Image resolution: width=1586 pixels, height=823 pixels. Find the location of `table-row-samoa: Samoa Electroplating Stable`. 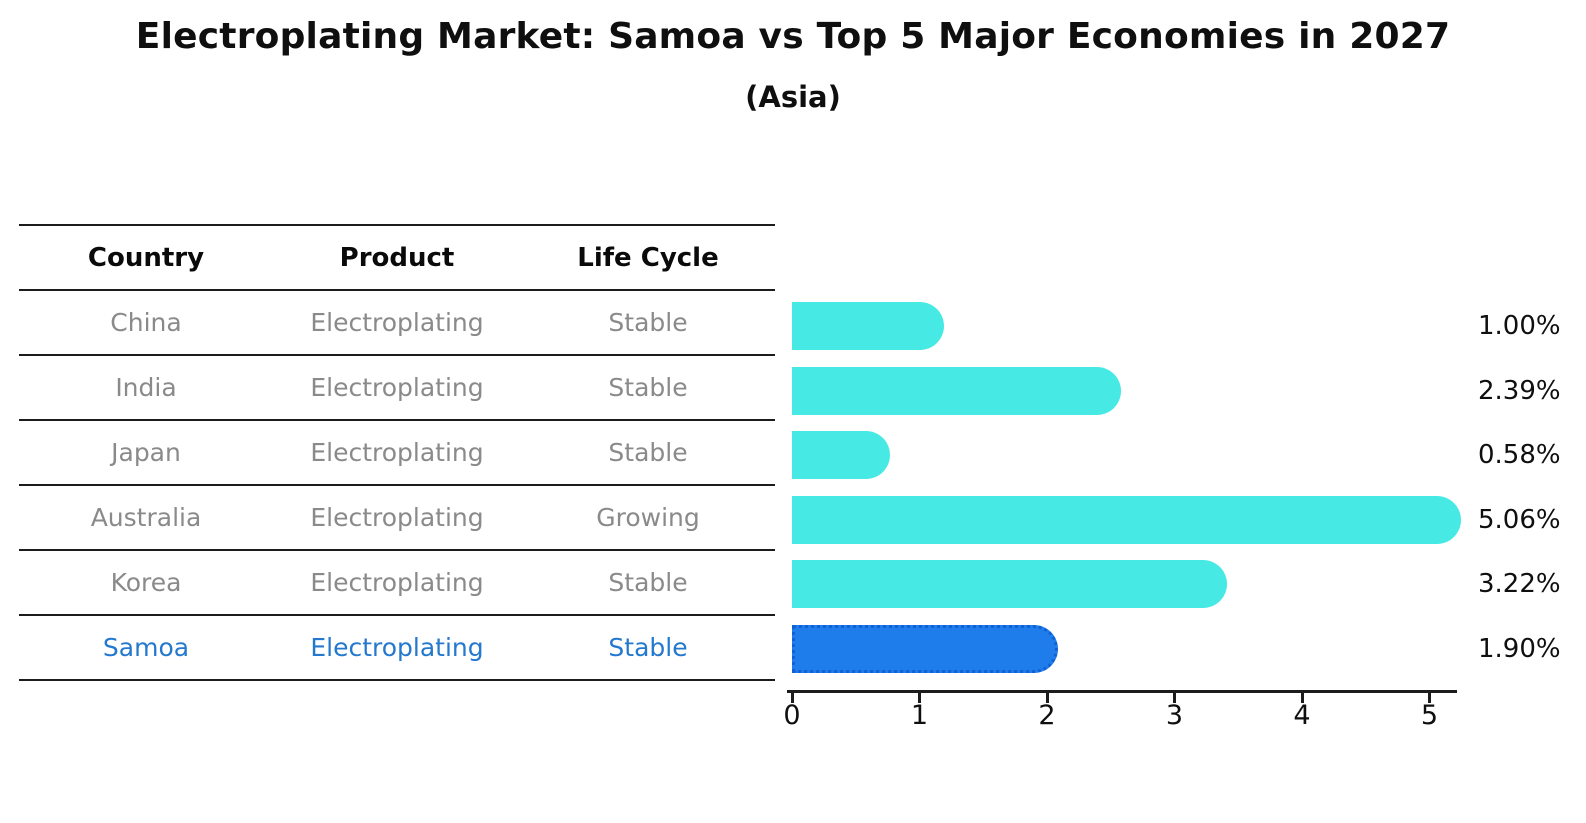

table-row-samoa: Samoa Electroplating Stable is located at coordinates (397, 647).